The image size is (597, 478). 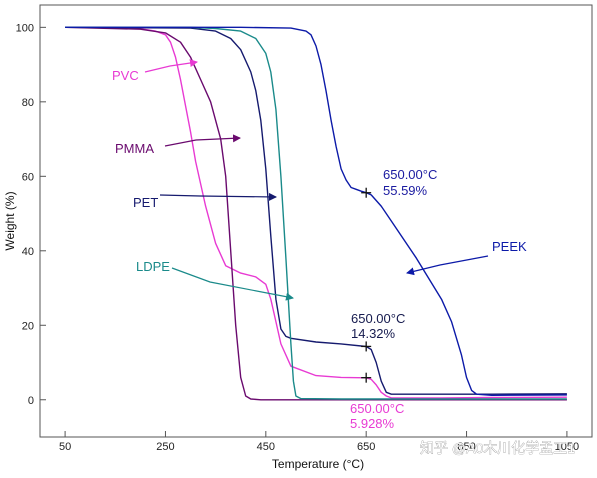 I want to click on x-axis-ticks: 50 250 450 650 850 1050, so click(x=319, y=442).